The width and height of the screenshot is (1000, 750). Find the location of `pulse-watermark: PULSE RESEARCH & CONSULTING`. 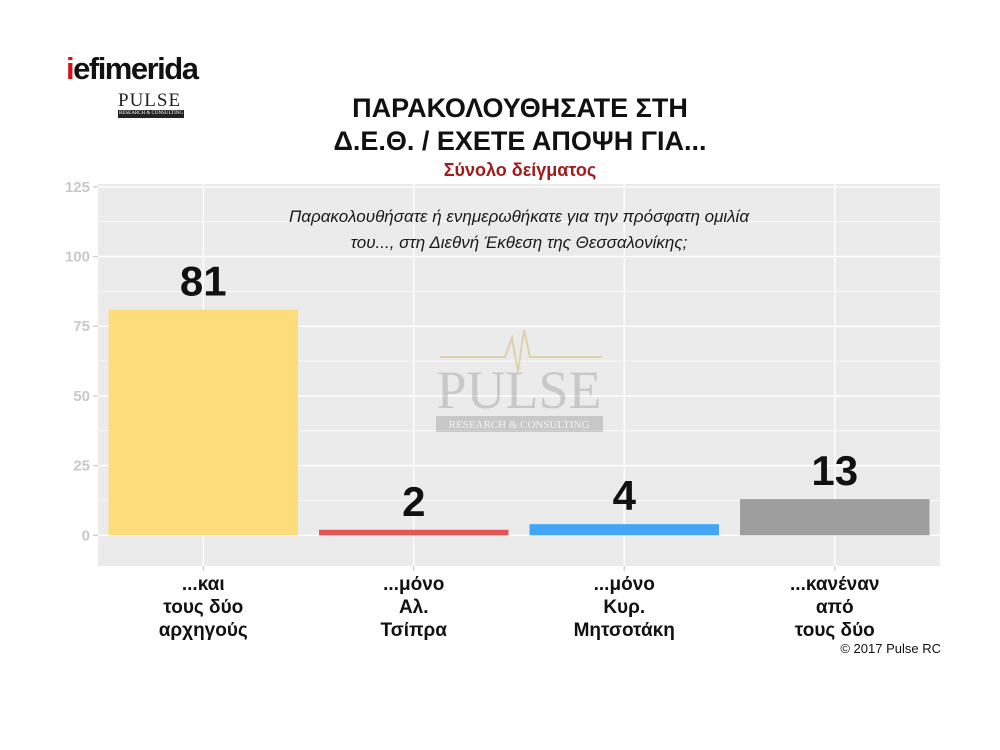

pulse-watermark: PULSE RESEARCH & CONSULTING is located at coordinates (519, 380).